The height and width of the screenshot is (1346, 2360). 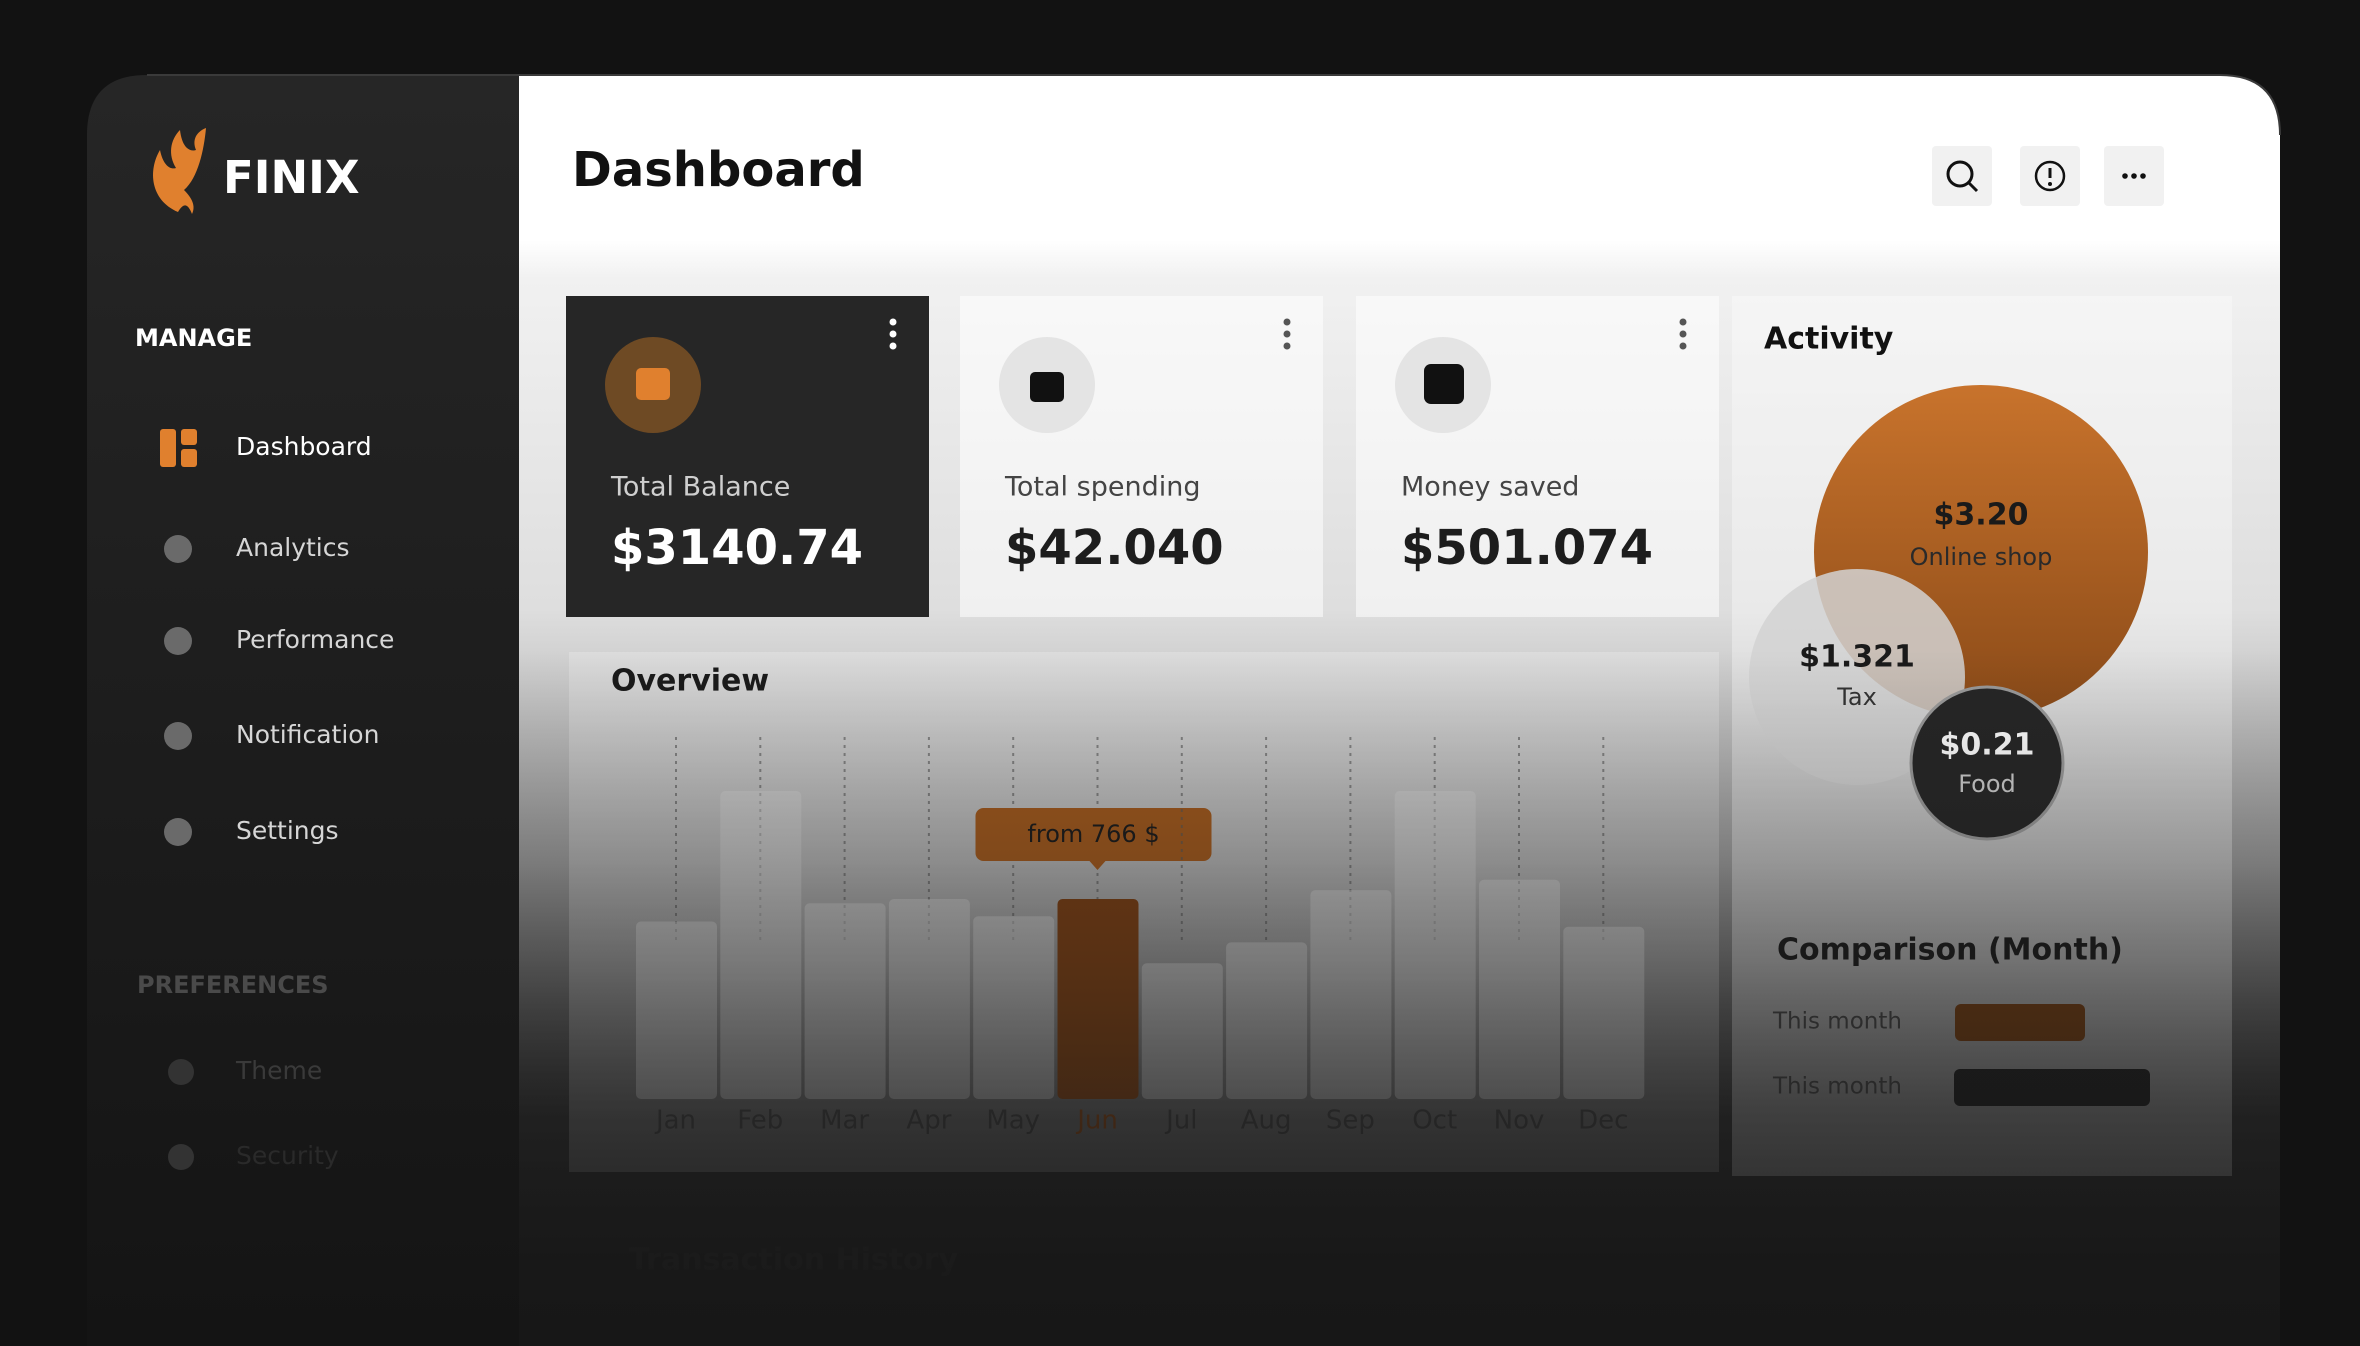 I want to click on logo-icon, so click(x=179, y=171).